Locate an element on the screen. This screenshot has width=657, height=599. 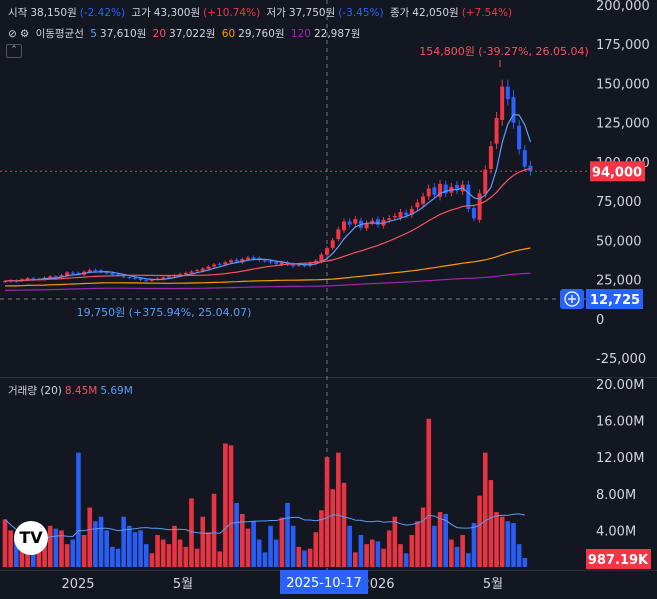
settings-icon: ⚙ is located at coordinates (24, 34).